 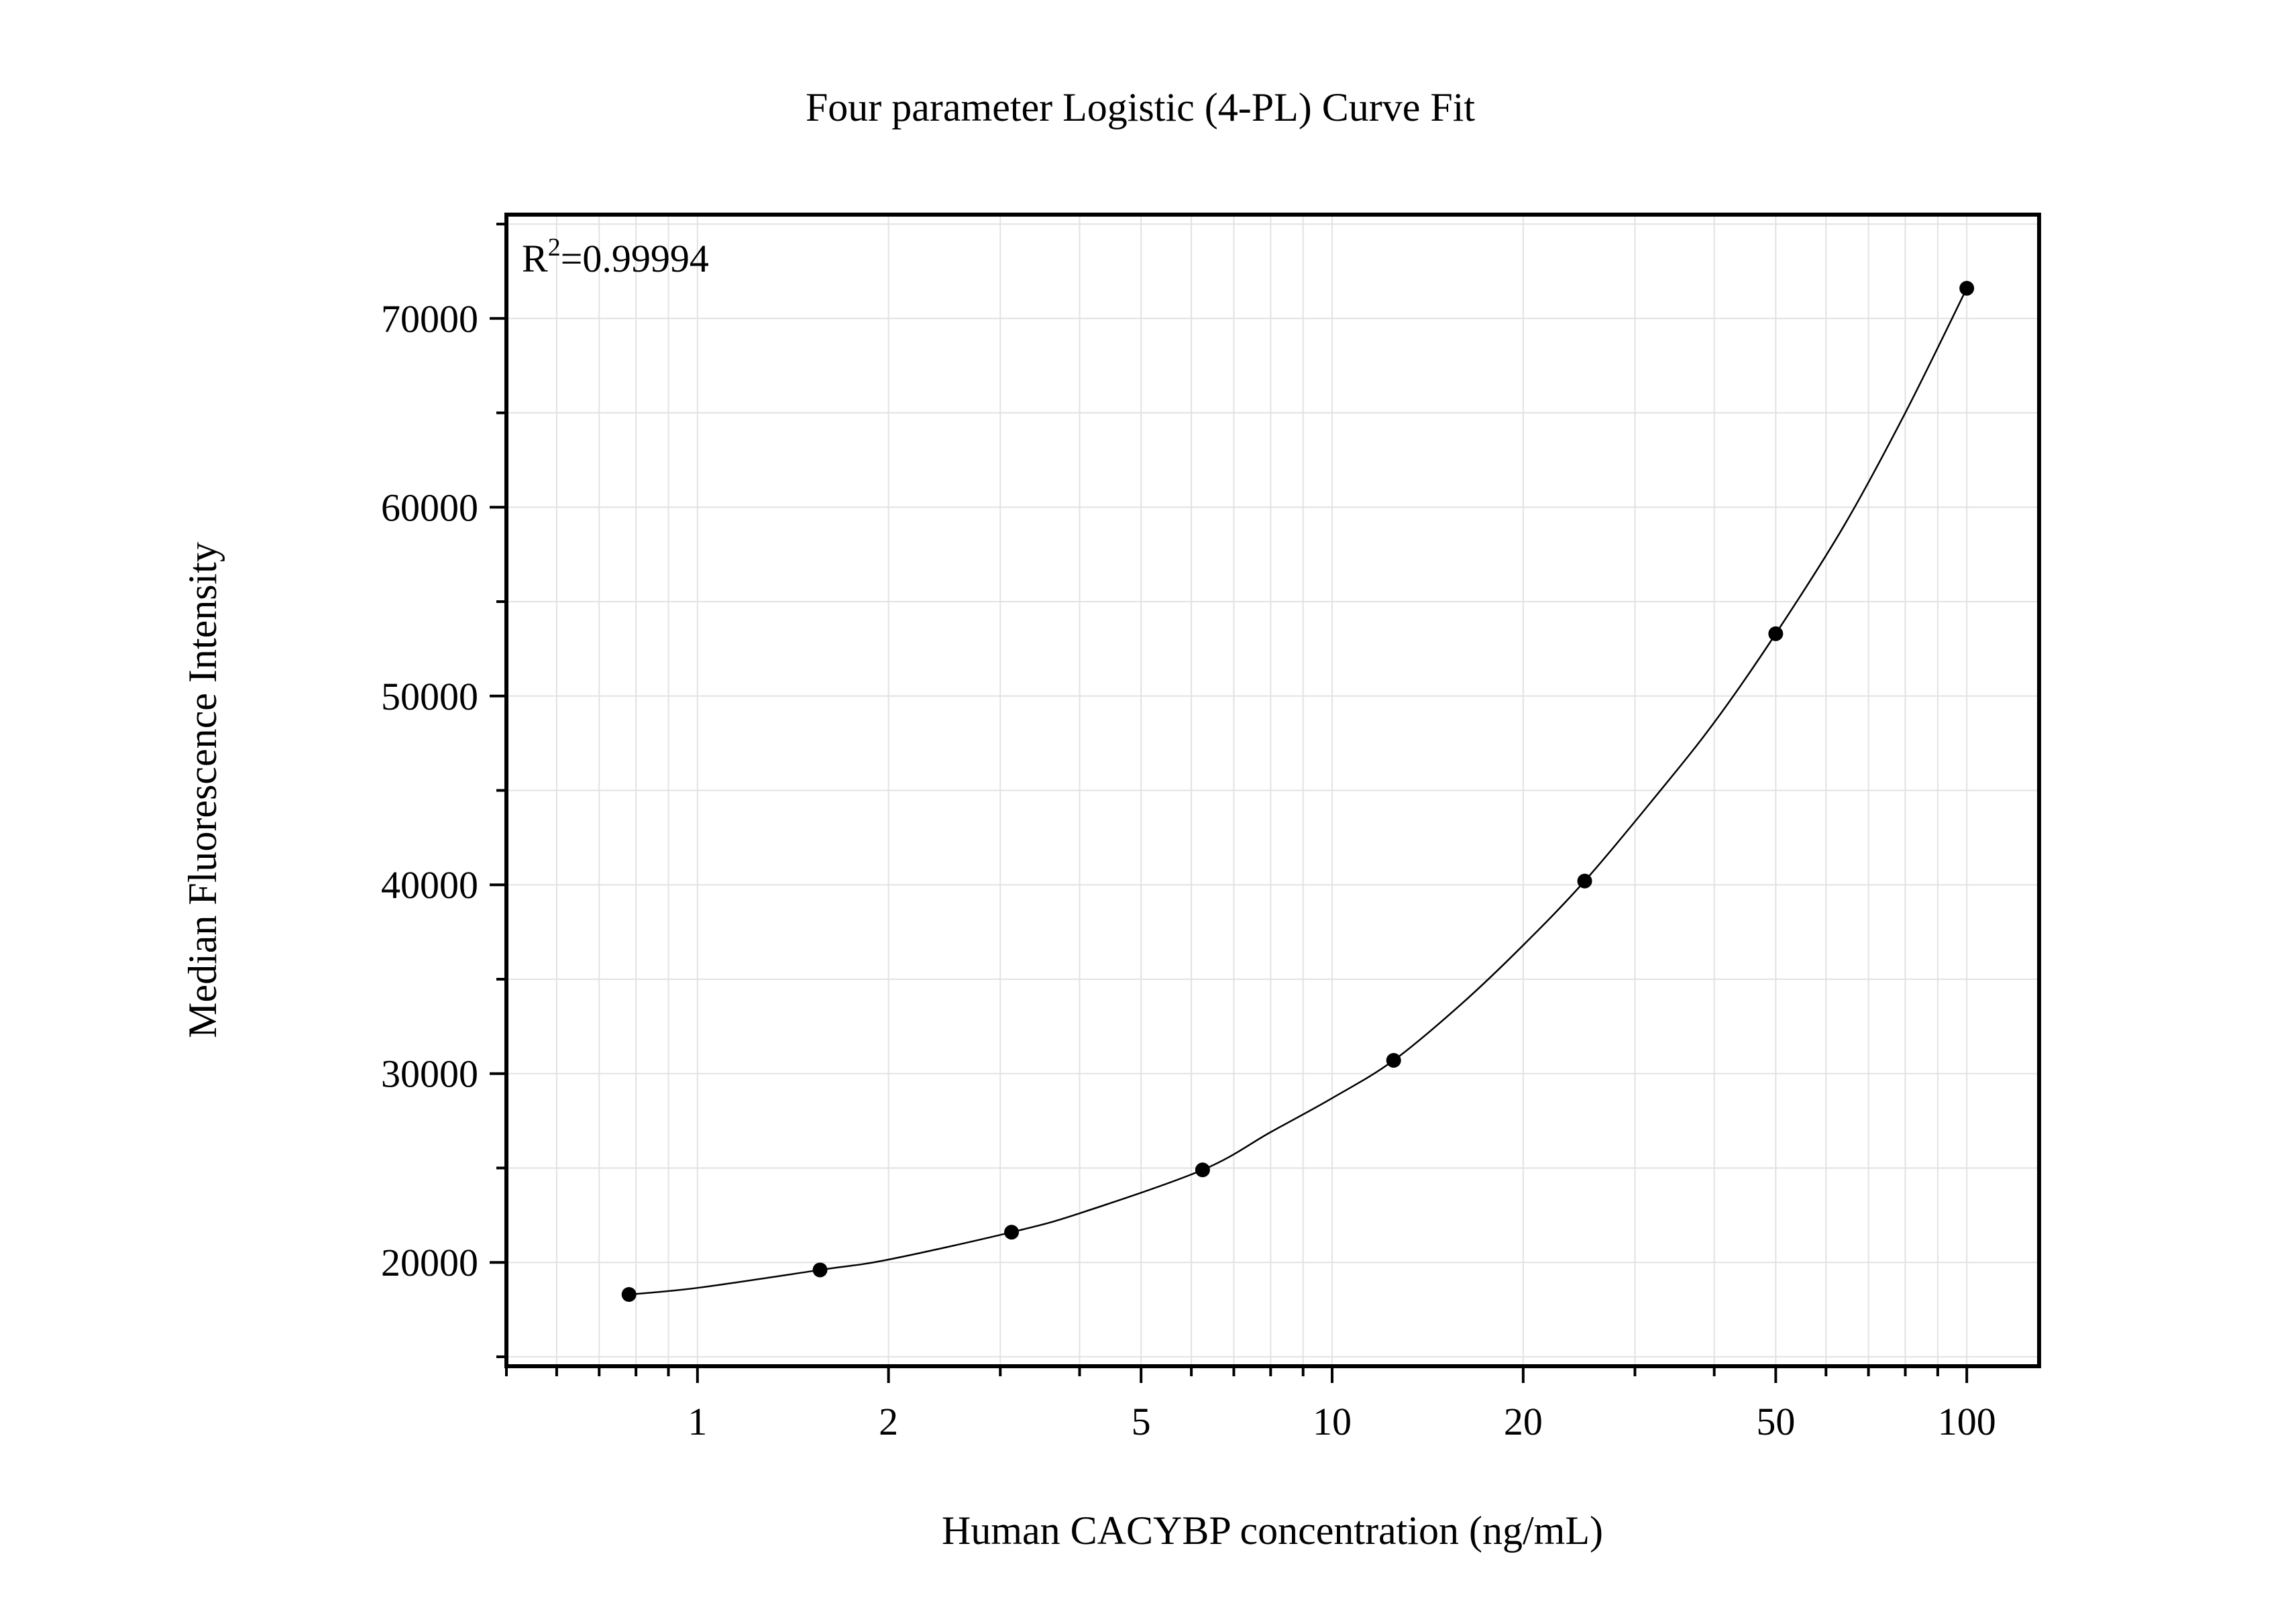 I want to click on chart-title: Four parameter Logistic (4-PL) Curve Fit, so click(x=1140, y=107).